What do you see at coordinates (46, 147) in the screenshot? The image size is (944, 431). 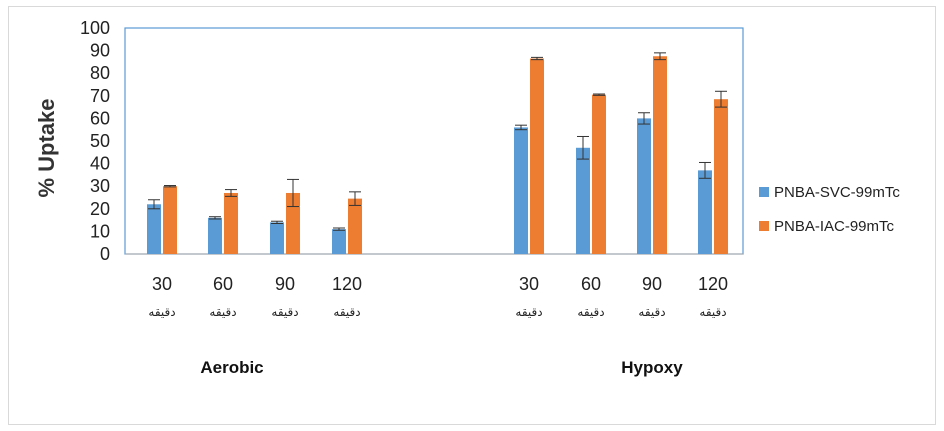 I see `y-axis-label: % Uptake` at bounding box center [46, 147].